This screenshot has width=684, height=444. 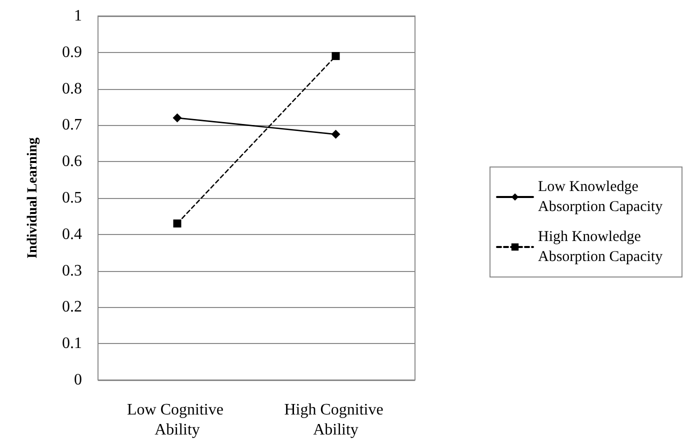 I want to click on y-tick-label: 0.1, so click(x=72, y=343).